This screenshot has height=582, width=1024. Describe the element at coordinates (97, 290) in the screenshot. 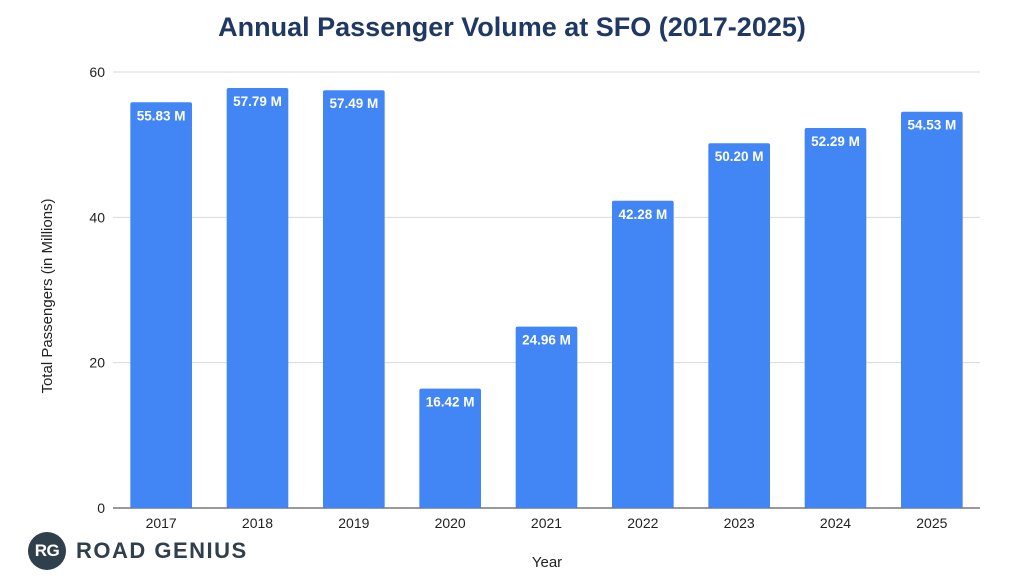

I see `y-axis-ticks: 0 20 40 60` at that location.